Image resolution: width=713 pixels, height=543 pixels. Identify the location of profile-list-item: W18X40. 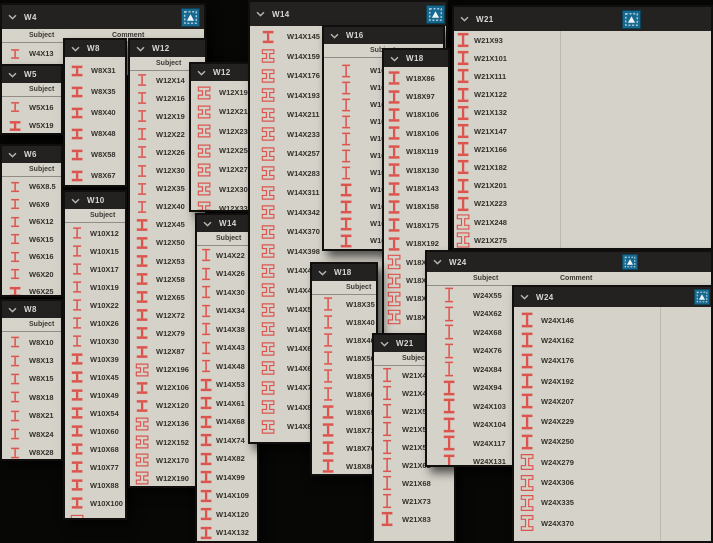
(344, 322).